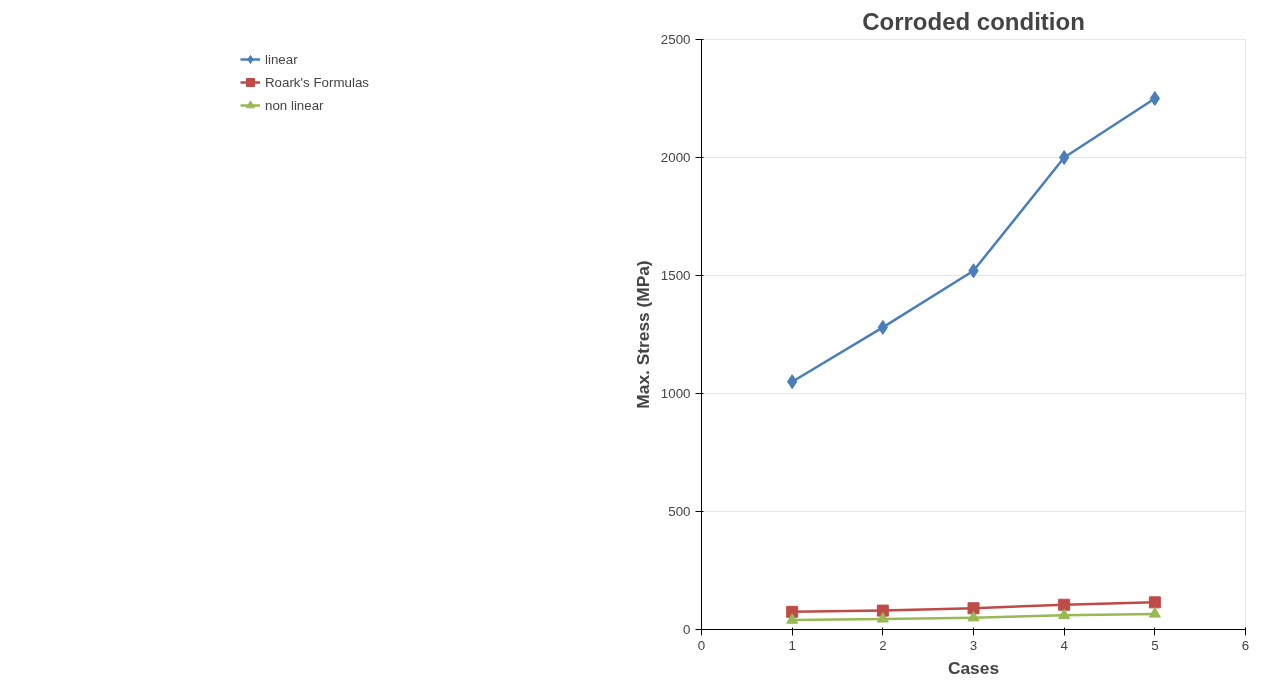 This screenshot has height=693, width=1270. What do you see at coordinates (973, 21) in the screenshot?
I see `chart-title: Corroded condition` at bounding box center [973, 21].